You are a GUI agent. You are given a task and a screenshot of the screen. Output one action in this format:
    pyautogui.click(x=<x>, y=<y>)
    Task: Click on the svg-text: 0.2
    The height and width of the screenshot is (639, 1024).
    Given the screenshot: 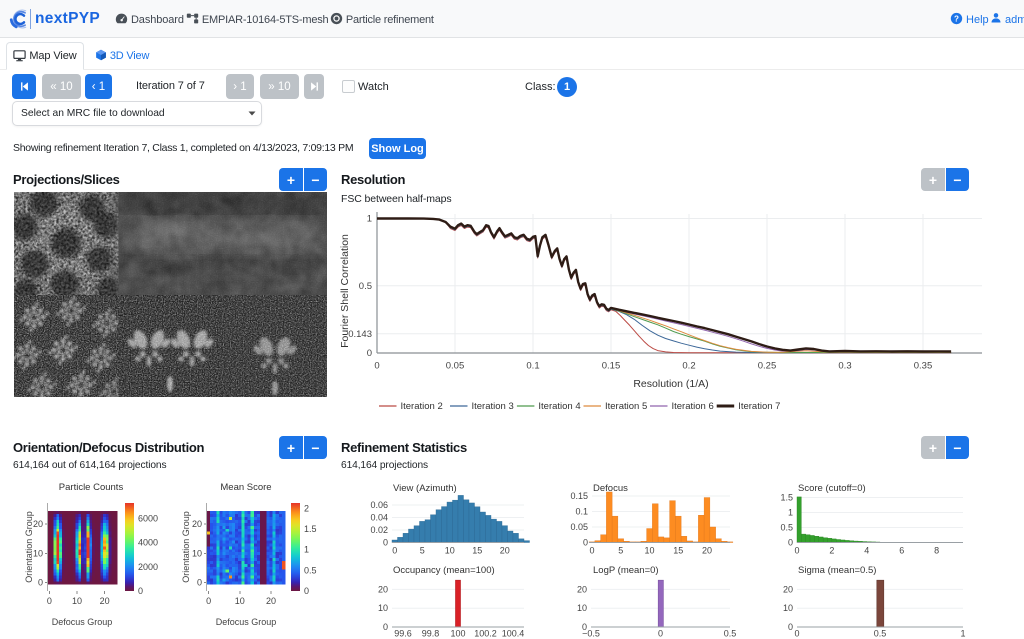 What is the action you would take?
    pyautogui.click(x=688, y=366)
    